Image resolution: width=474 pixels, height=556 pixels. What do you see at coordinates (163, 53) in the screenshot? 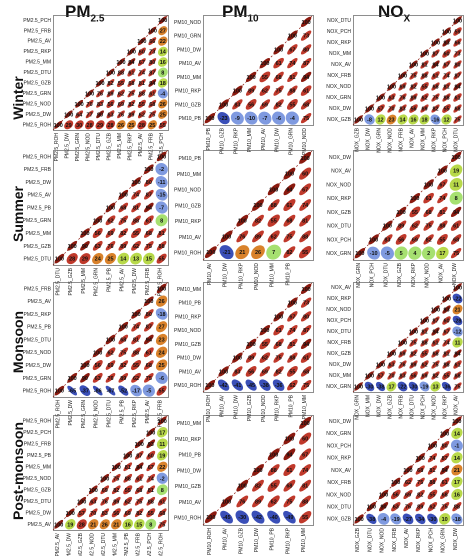
I see `correlation-value: 14` at bounding box center [163, 53].